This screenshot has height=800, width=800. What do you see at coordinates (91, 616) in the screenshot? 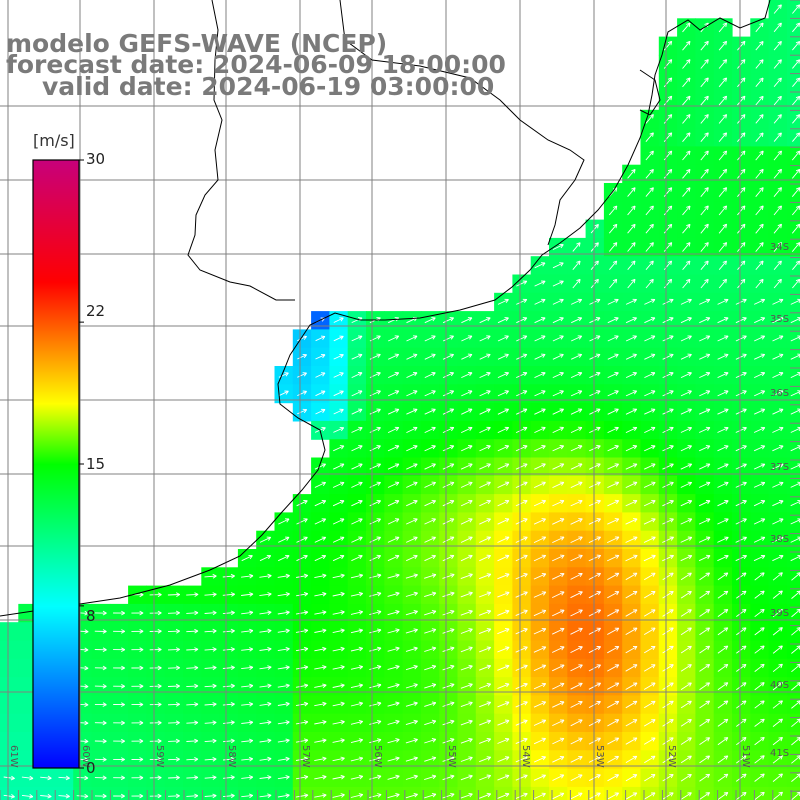
I see `colorbar-tick-8: 8` at bounding box center [91, 616].